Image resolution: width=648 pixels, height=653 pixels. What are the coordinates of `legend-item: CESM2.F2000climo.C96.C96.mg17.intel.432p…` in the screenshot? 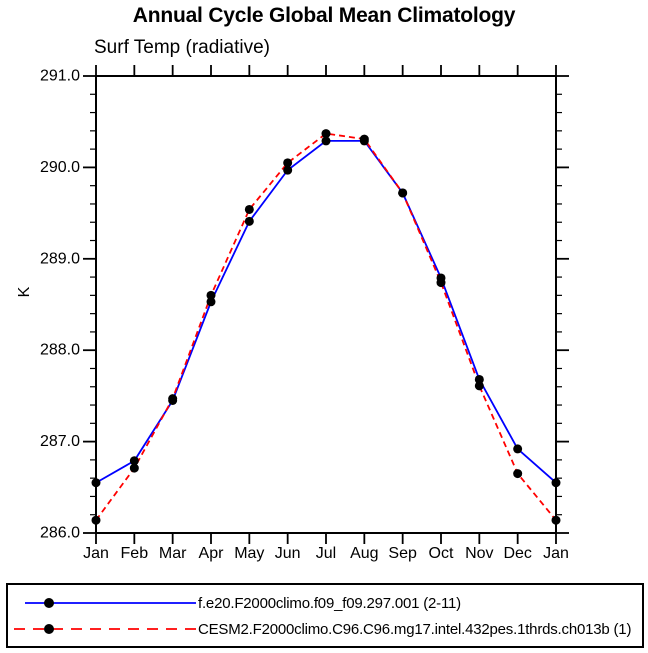 It's located at (320, 629).